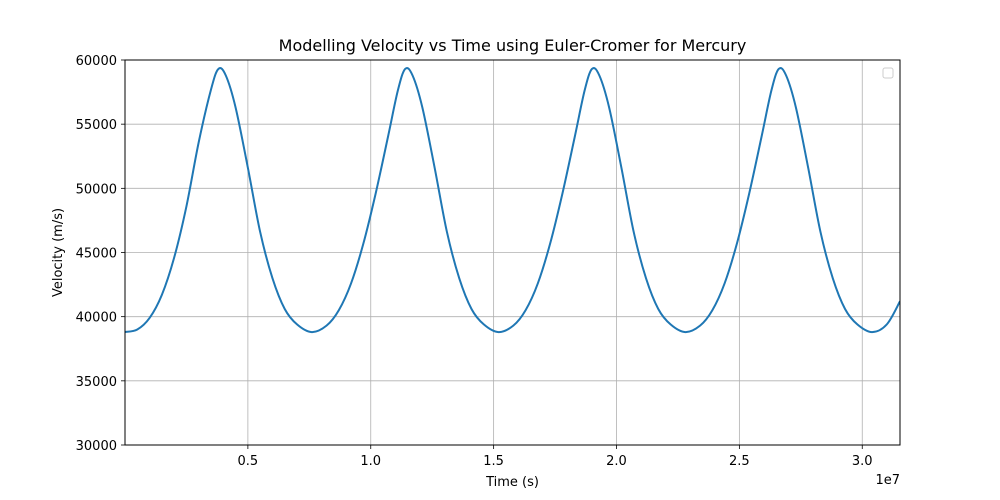 This screenshot has height=500, width=1000. Describe the element at coordinates (616, 461) in the screenshot. I see `x-tick-label: 2.0` at that location.